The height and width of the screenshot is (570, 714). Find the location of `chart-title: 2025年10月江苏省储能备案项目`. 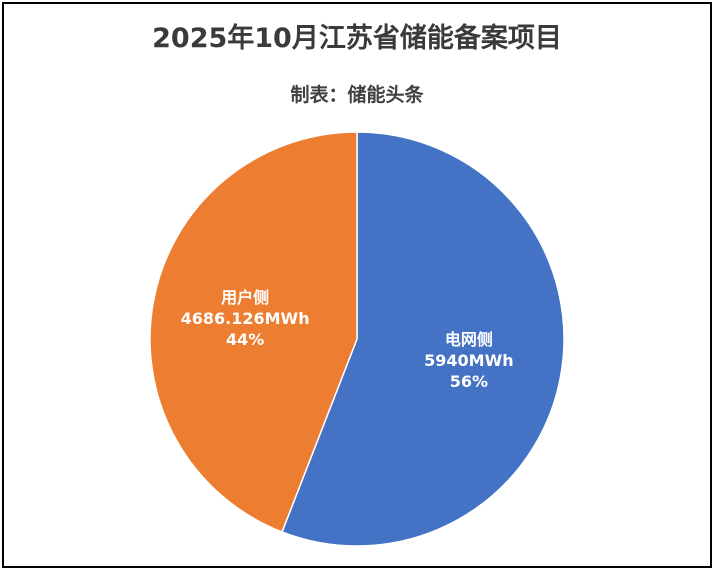

chart-title: 2025年10月江苏省储能备案项目 is located at coordinates (357, 38).